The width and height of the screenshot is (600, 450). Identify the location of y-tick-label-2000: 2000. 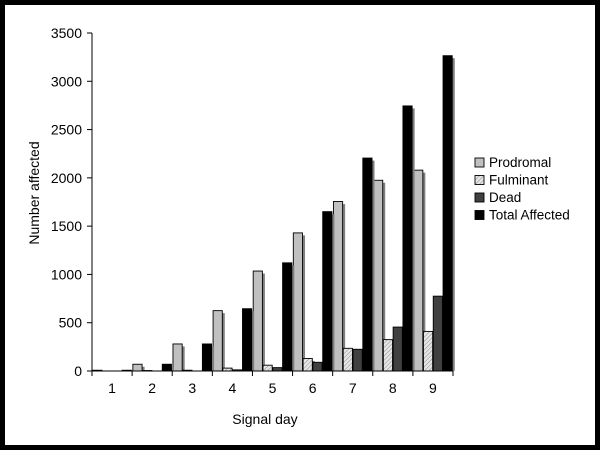
(66, 178).